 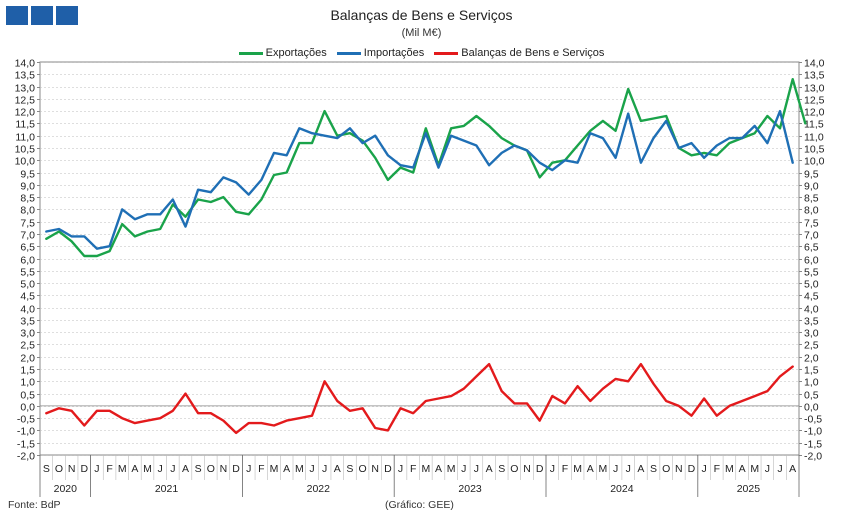 What do you see at coordinates (27, 211) in the screenshot?
I see `y-tick-label-left: 8,0` at bounding box center [27, 211].